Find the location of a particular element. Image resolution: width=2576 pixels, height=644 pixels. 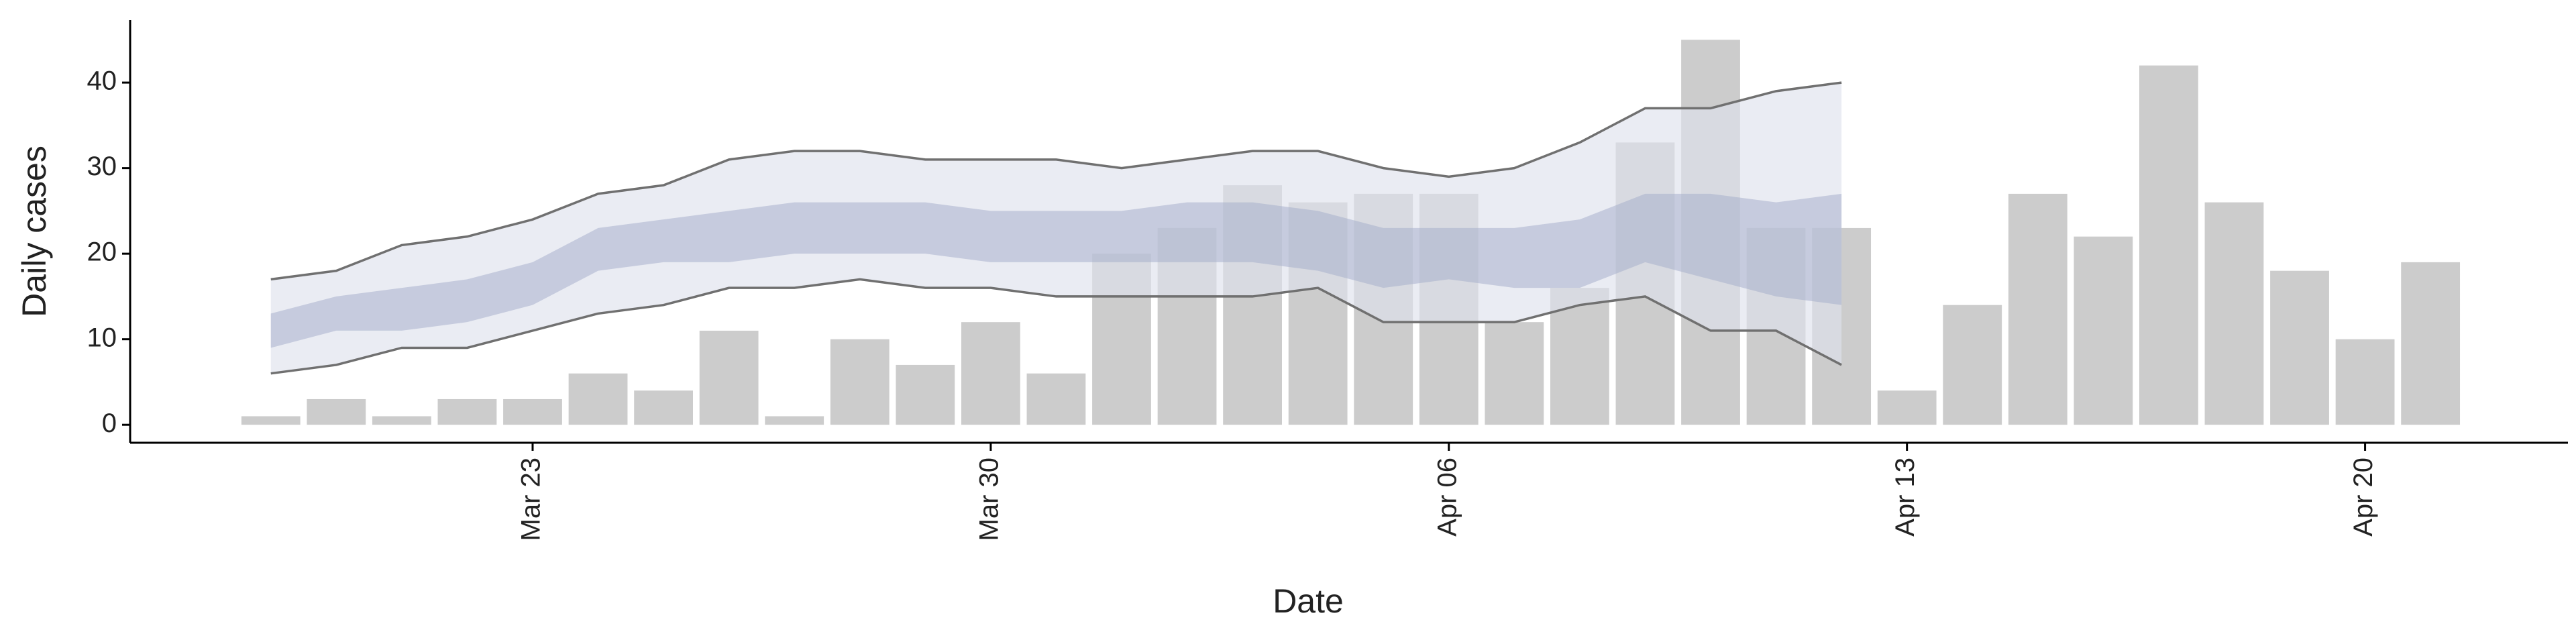

bound-line is located at coordinates (1056, 326).